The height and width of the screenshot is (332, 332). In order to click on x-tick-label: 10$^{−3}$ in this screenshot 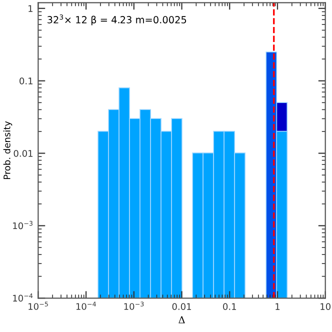, I will do `click(134, 306)`.